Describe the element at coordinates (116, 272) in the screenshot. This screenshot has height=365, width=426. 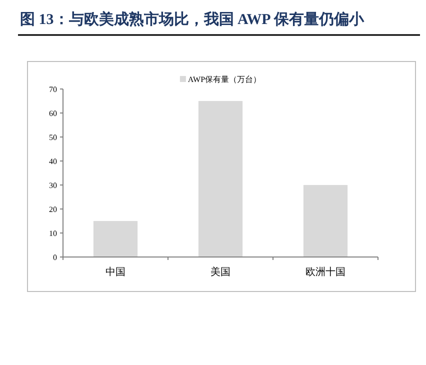
I see `x-tick-label: 中国` at that location.